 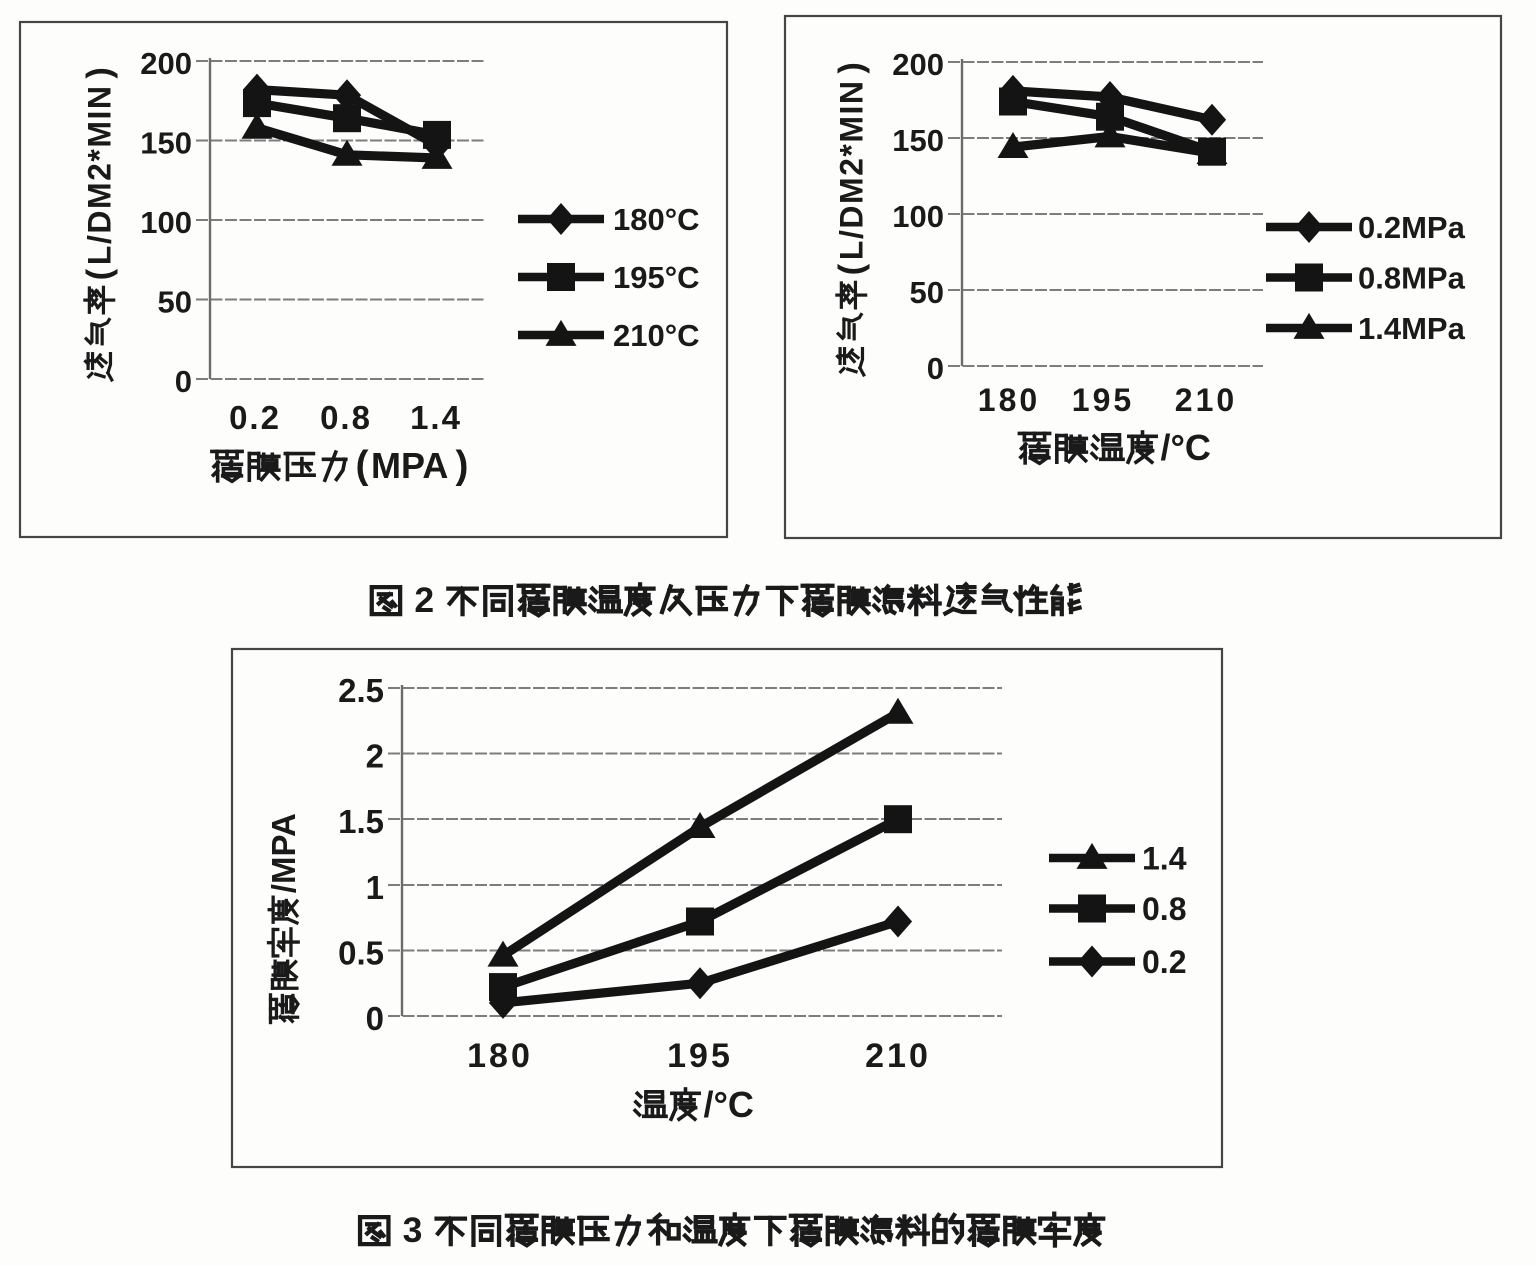 I want to click on svg-text: 1, so click(x=375, y=887).